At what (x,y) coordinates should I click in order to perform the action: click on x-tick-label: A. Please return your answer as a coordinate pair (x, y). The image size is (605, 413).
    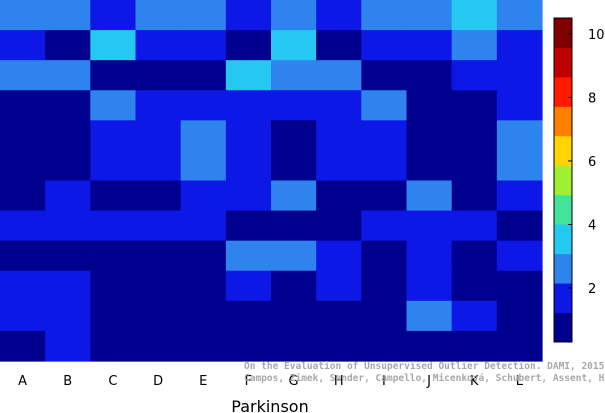
    Looking at the image, I should click on (22, 381).